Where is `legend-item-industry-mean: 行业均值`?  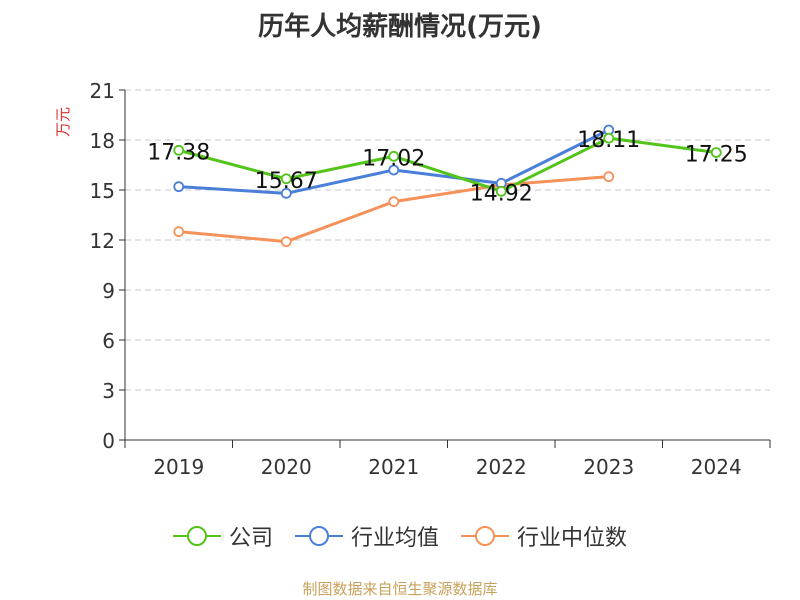
legend-item-industry-mean: 行业均值 is located at coordinates (366, 536).